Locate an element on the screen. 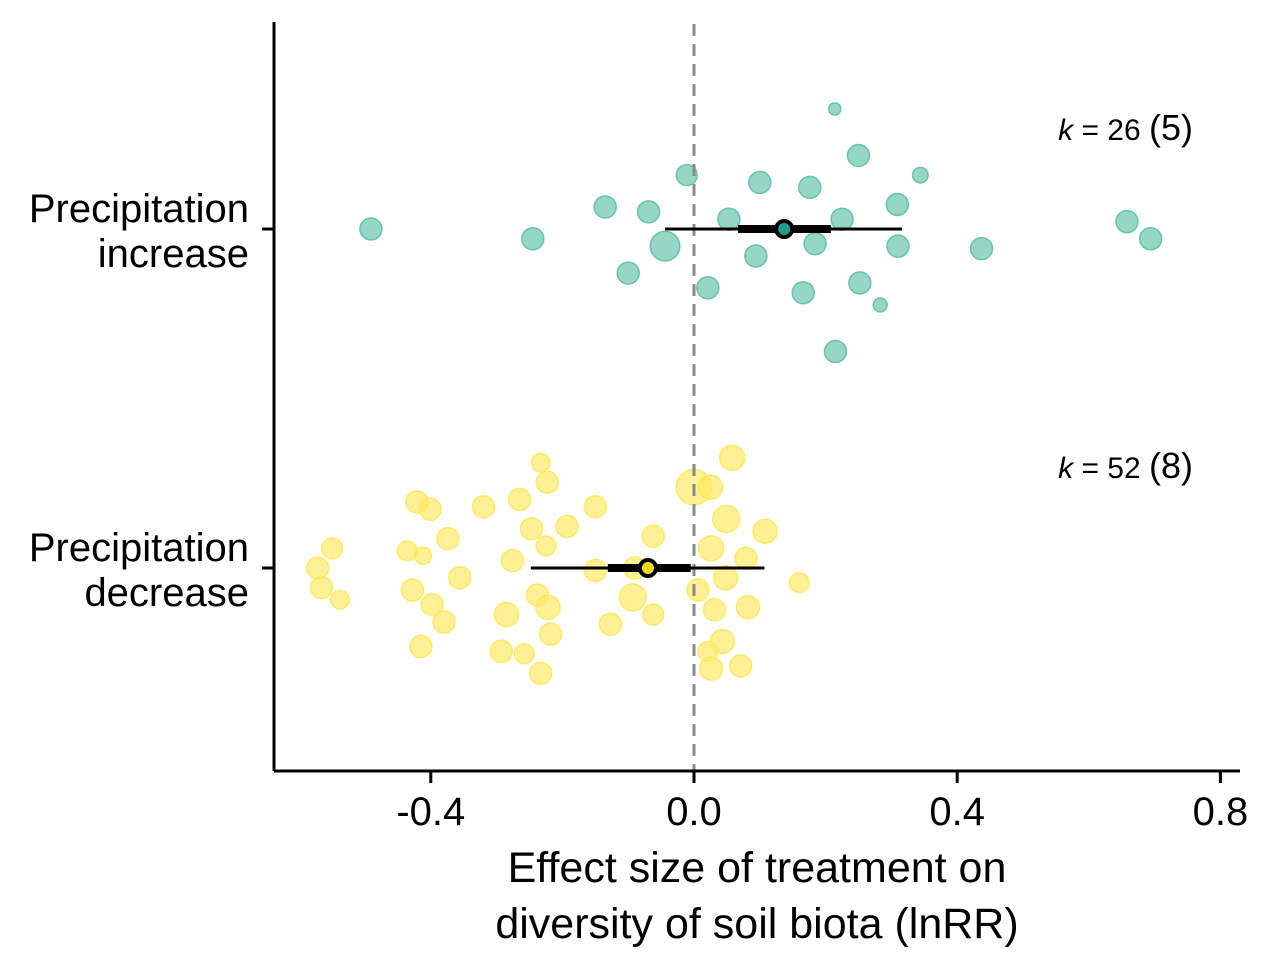 This screenshot has width=1275, height=974. x-axis-ticks: -0.4 0.0 0.4 0.8 is located at coordinates (822, 802).